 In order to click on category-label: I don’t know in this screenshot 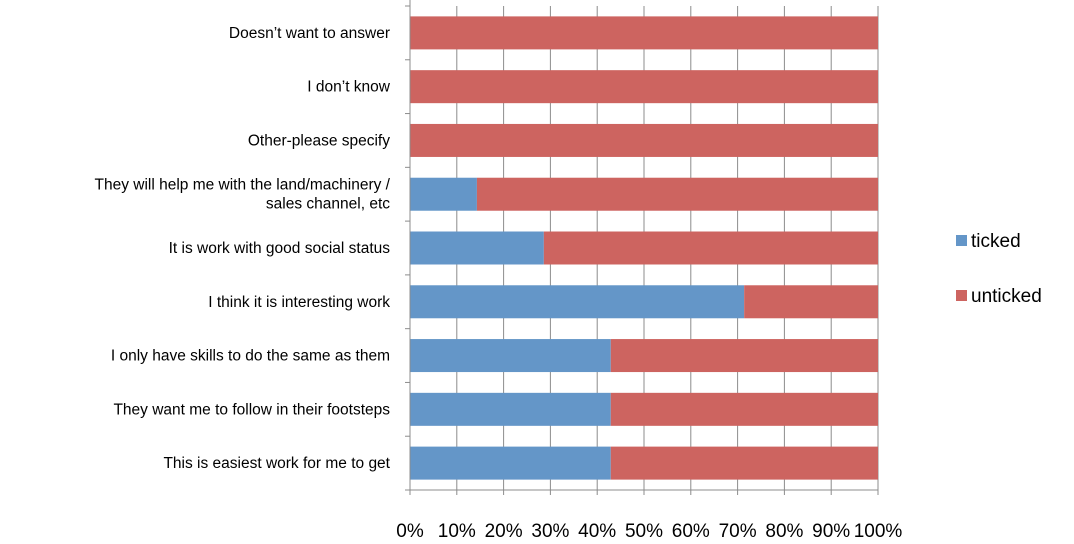, I will do `click(349, 87)`.